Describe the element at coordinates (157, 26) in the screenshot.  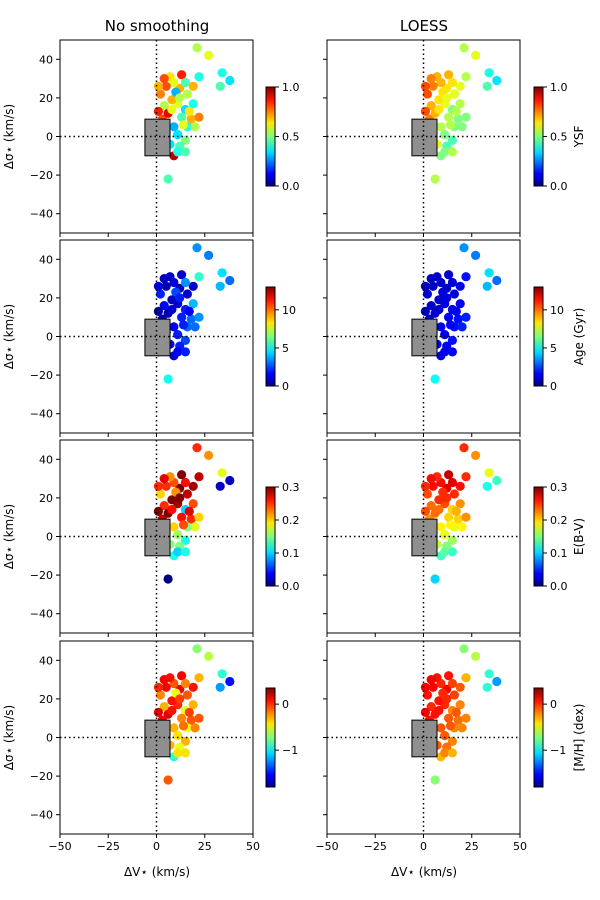
I see `title-left: No smoothing` at that location.